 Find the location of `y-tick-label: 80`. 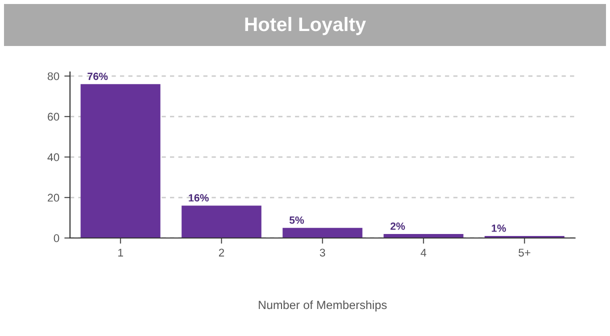

y-tick-label: 80 is located at coordinates (54, 76).